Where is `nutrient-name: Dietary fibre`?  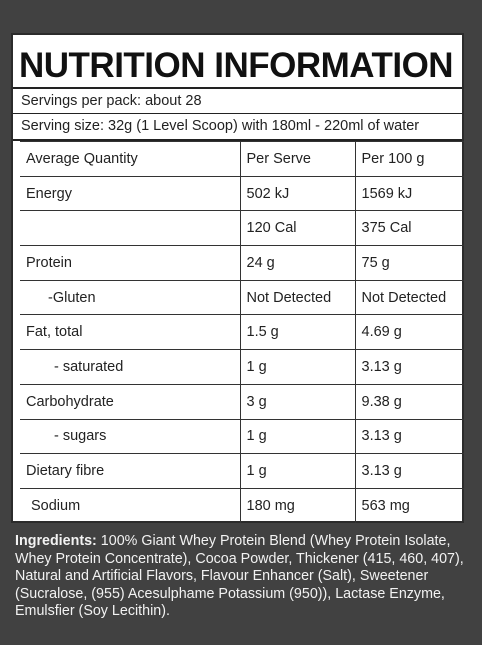
nutrient-name: Dietary fibre is located at coordinates (130, 471).